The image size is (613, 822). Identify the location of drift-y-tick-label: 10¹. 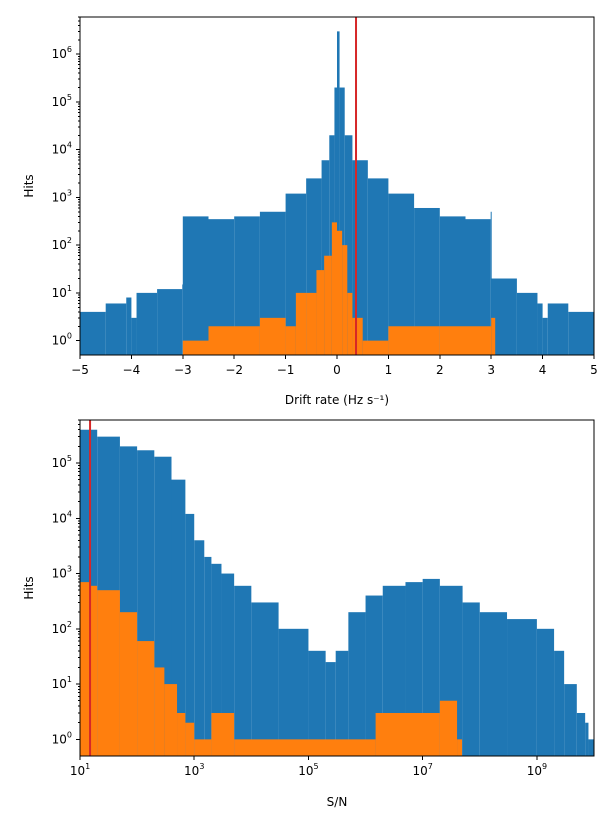
(62, 292).